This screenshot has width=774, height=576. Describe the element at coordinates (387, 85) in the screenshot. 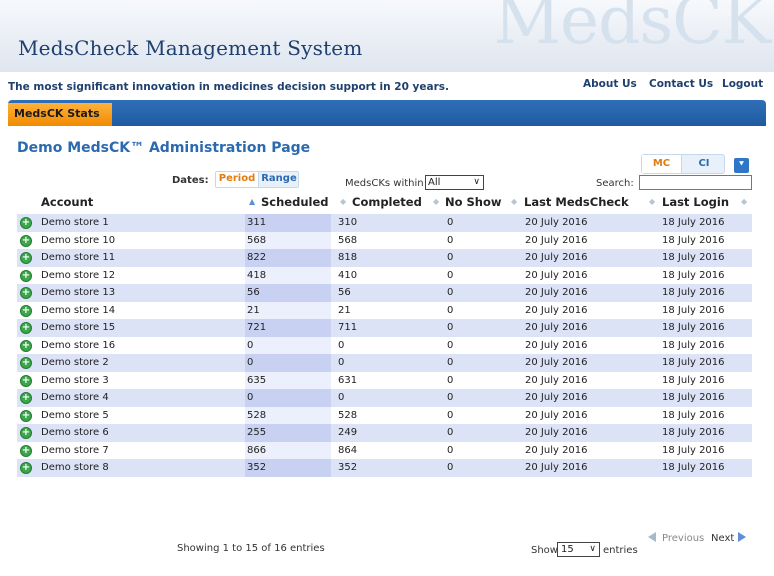

I see `tagline-bar` at that location.